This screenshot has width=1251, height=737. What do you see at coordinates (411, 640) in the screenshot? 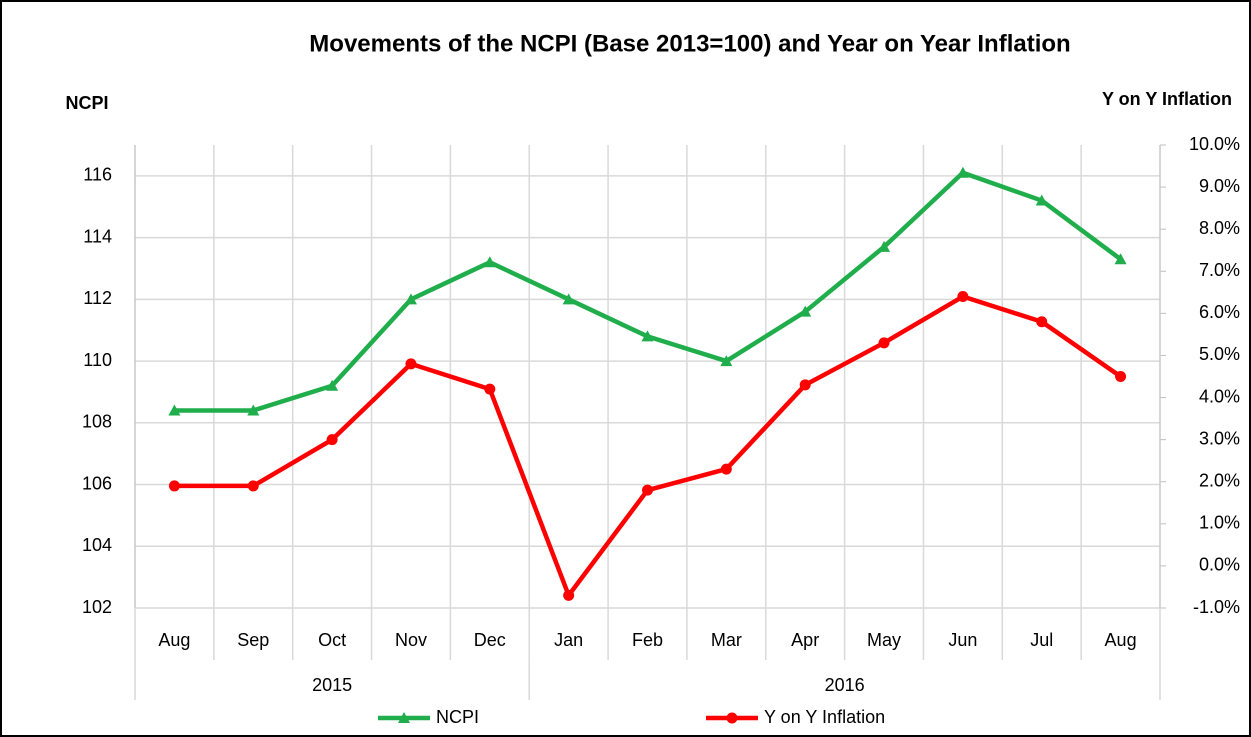
I see `x-tick-label: Nov` at bounding box center [411, 640].